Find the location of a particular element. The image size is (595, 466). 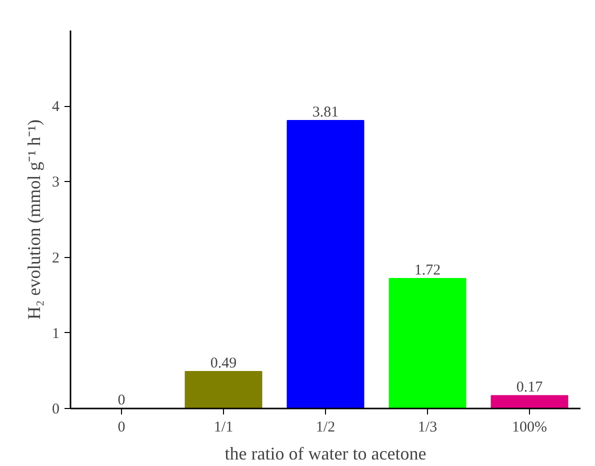

data-label: 0.49 is located at coordinates (223, 363).